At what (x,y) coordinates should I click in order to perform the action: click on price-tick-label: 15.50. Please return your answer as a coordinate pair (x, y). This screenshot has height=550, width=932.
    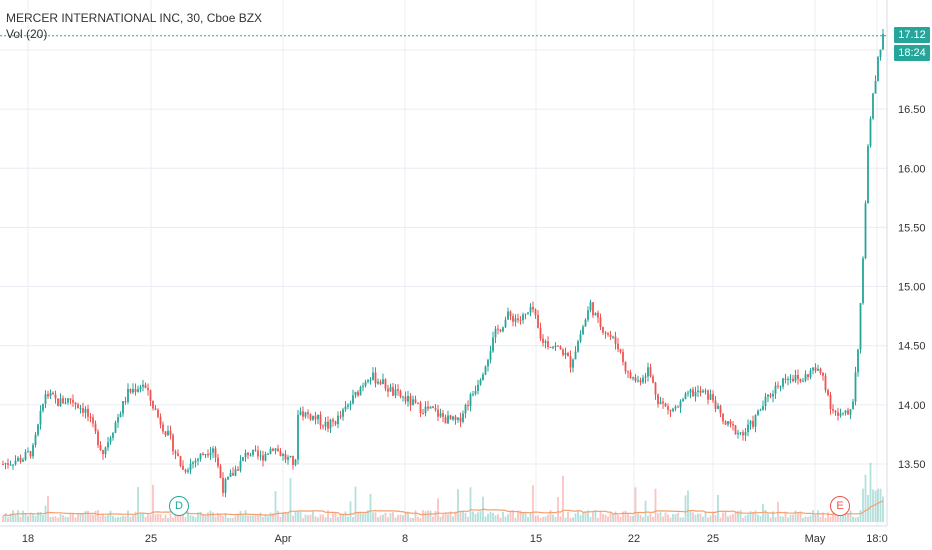
    Looking at the image, I should click on (912, 228).